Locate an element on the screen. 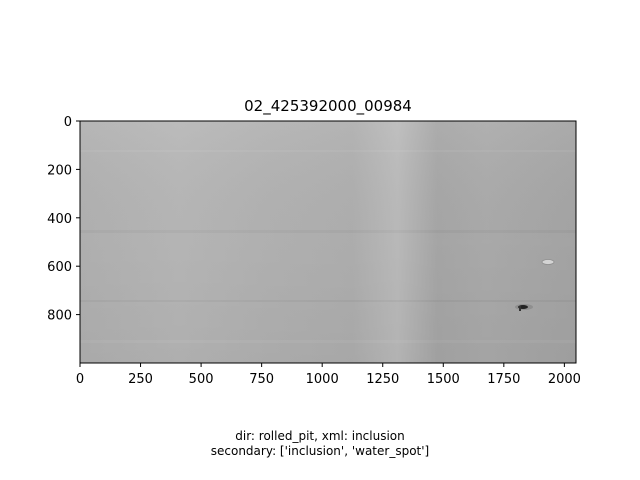 The height and width of the screenshot is (480, 640). image-title: 02_425392000_00984 is located at coordinates (328, 106).